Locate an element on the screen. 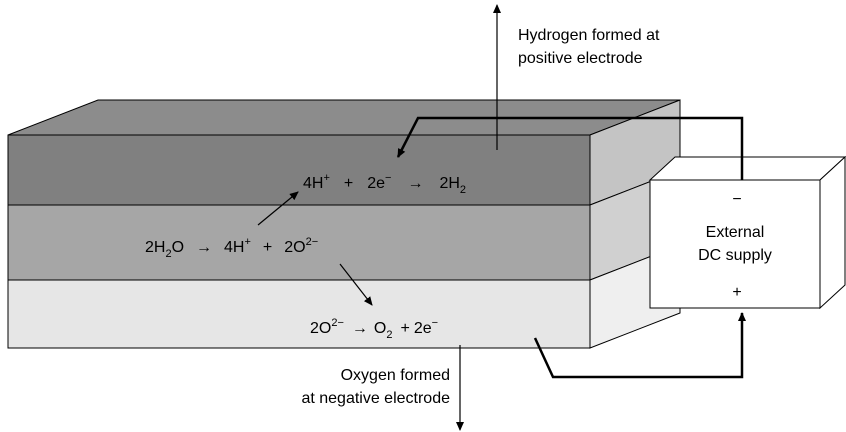 This screenshot has width=846, height=432. layer-middle is located at coordinates (299, 242).